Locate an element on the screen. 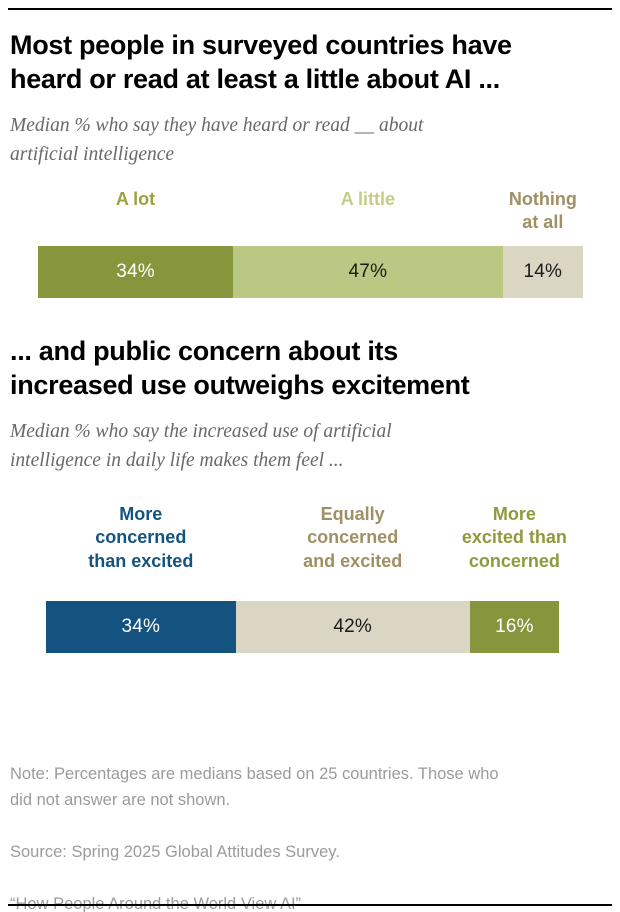 The image size is (620, 912). segment-value: 16% is located at coordinates (514, 627).